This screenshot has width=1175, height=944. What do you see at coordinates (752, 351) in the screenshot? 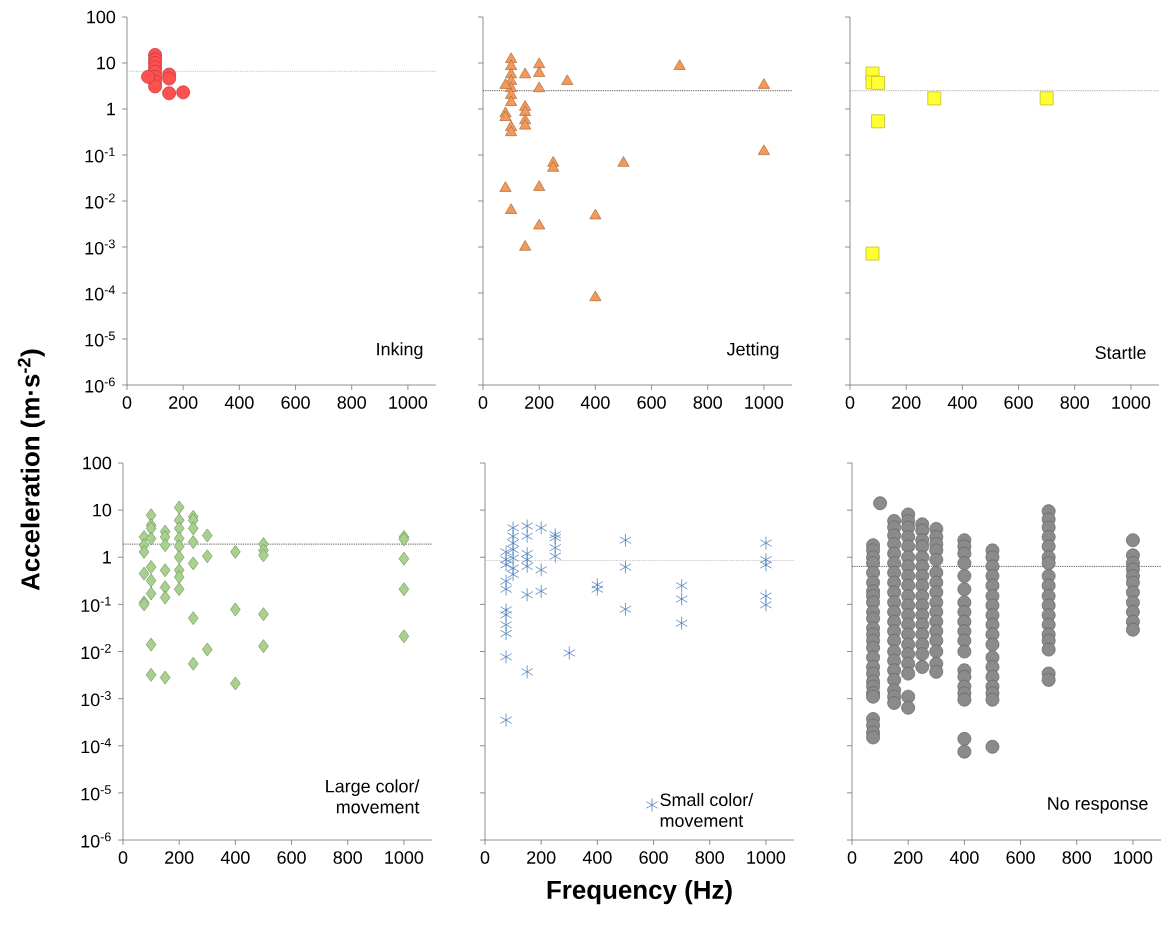
I see `annotation: Jetting` at bounding box center [752, 351].